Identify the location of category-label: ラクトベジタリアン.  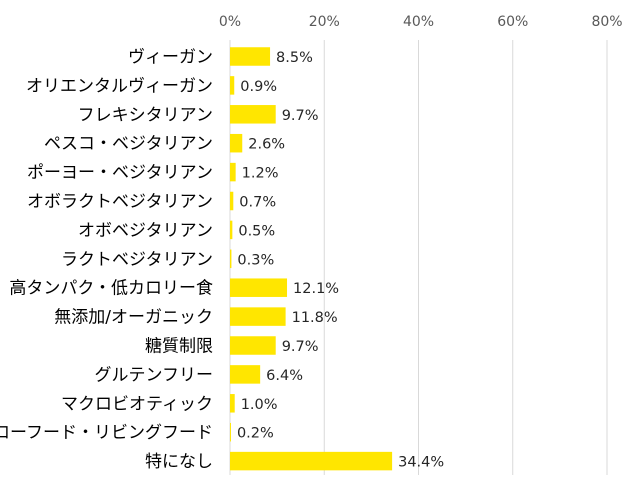
(137, 260).